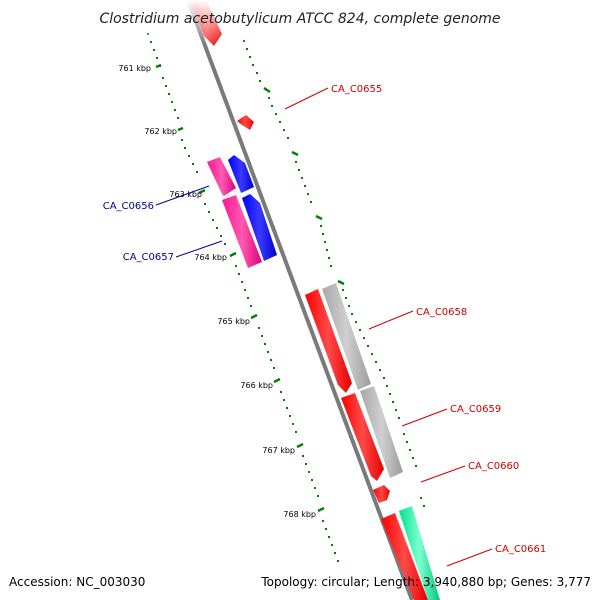 The image size is (600, 600). Describe the element at coordinates (304, 186) in the screenshot. I see `scale-ticks-right` at that location.